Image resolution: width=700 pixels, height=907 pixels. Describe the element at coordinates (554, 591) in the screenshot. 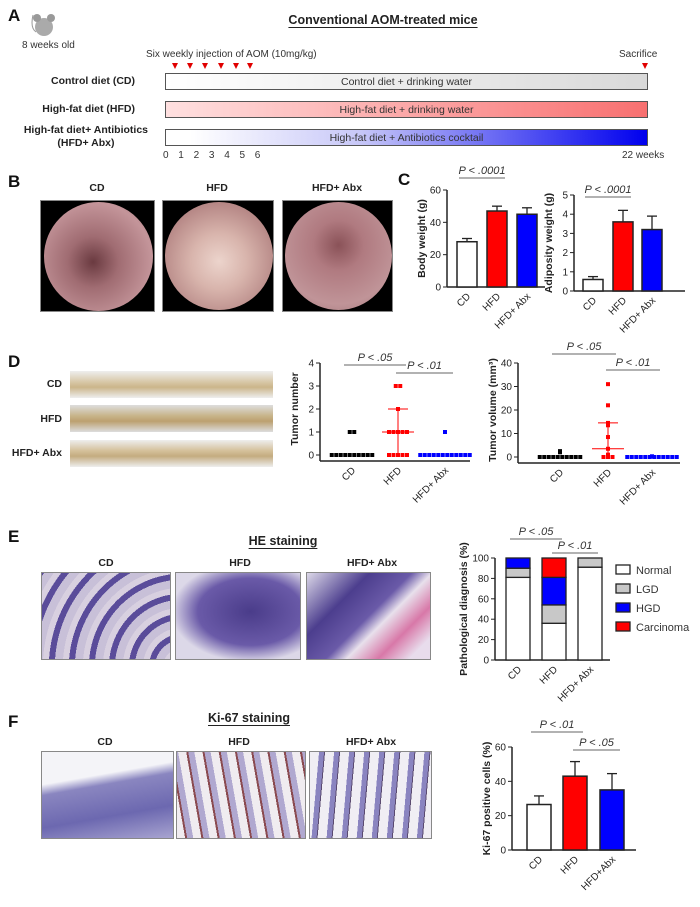

I see `stacked-segment-hgd` at that location.